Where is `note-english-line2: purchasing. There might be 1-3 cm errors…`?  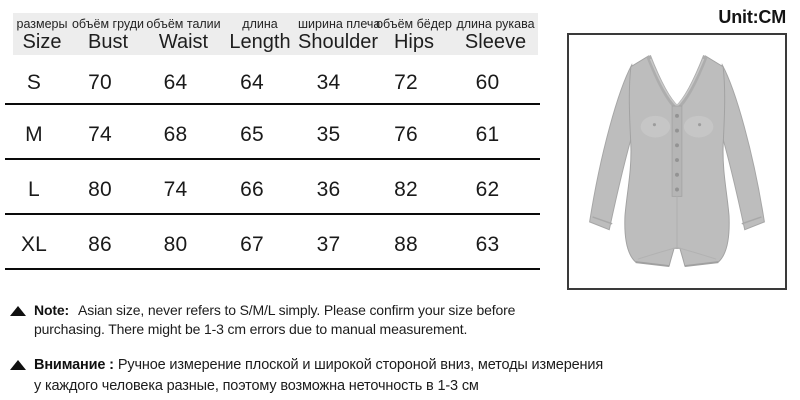
note-english-line2: purchasing. There might be 1-3 cm errors… is located at coordinates (251, 329).